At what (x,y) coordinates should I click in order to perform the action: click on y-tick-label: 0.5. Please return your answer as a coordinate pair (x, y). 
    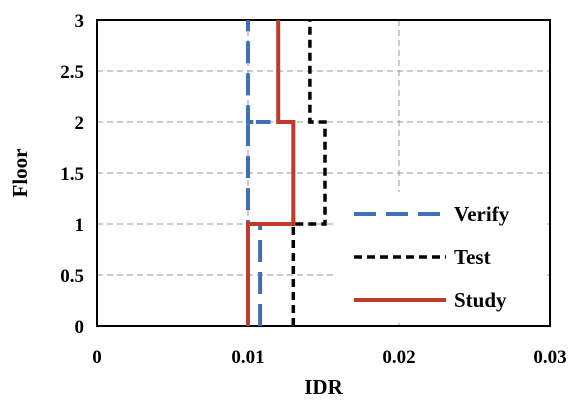
    Looking at the image, I should click on (72, 276).